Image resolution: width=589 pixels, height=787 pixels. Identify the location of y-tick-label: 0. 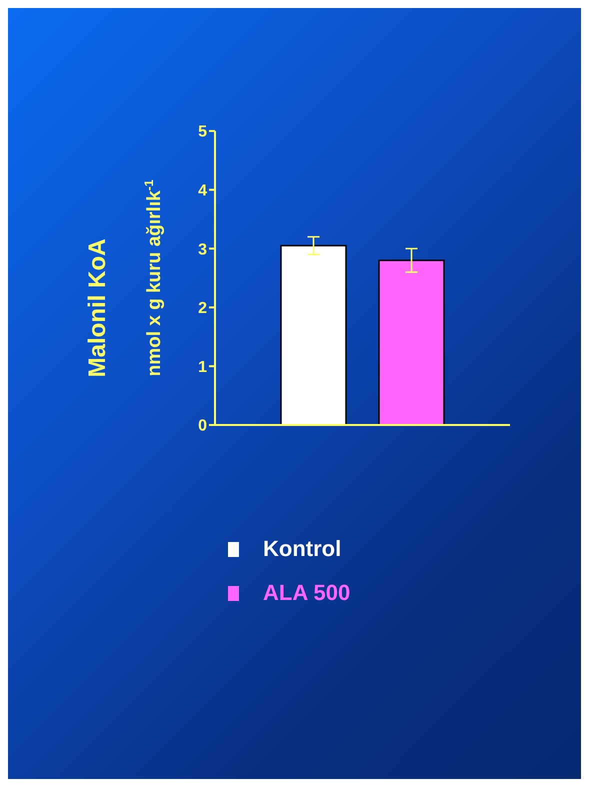
(203, 426).